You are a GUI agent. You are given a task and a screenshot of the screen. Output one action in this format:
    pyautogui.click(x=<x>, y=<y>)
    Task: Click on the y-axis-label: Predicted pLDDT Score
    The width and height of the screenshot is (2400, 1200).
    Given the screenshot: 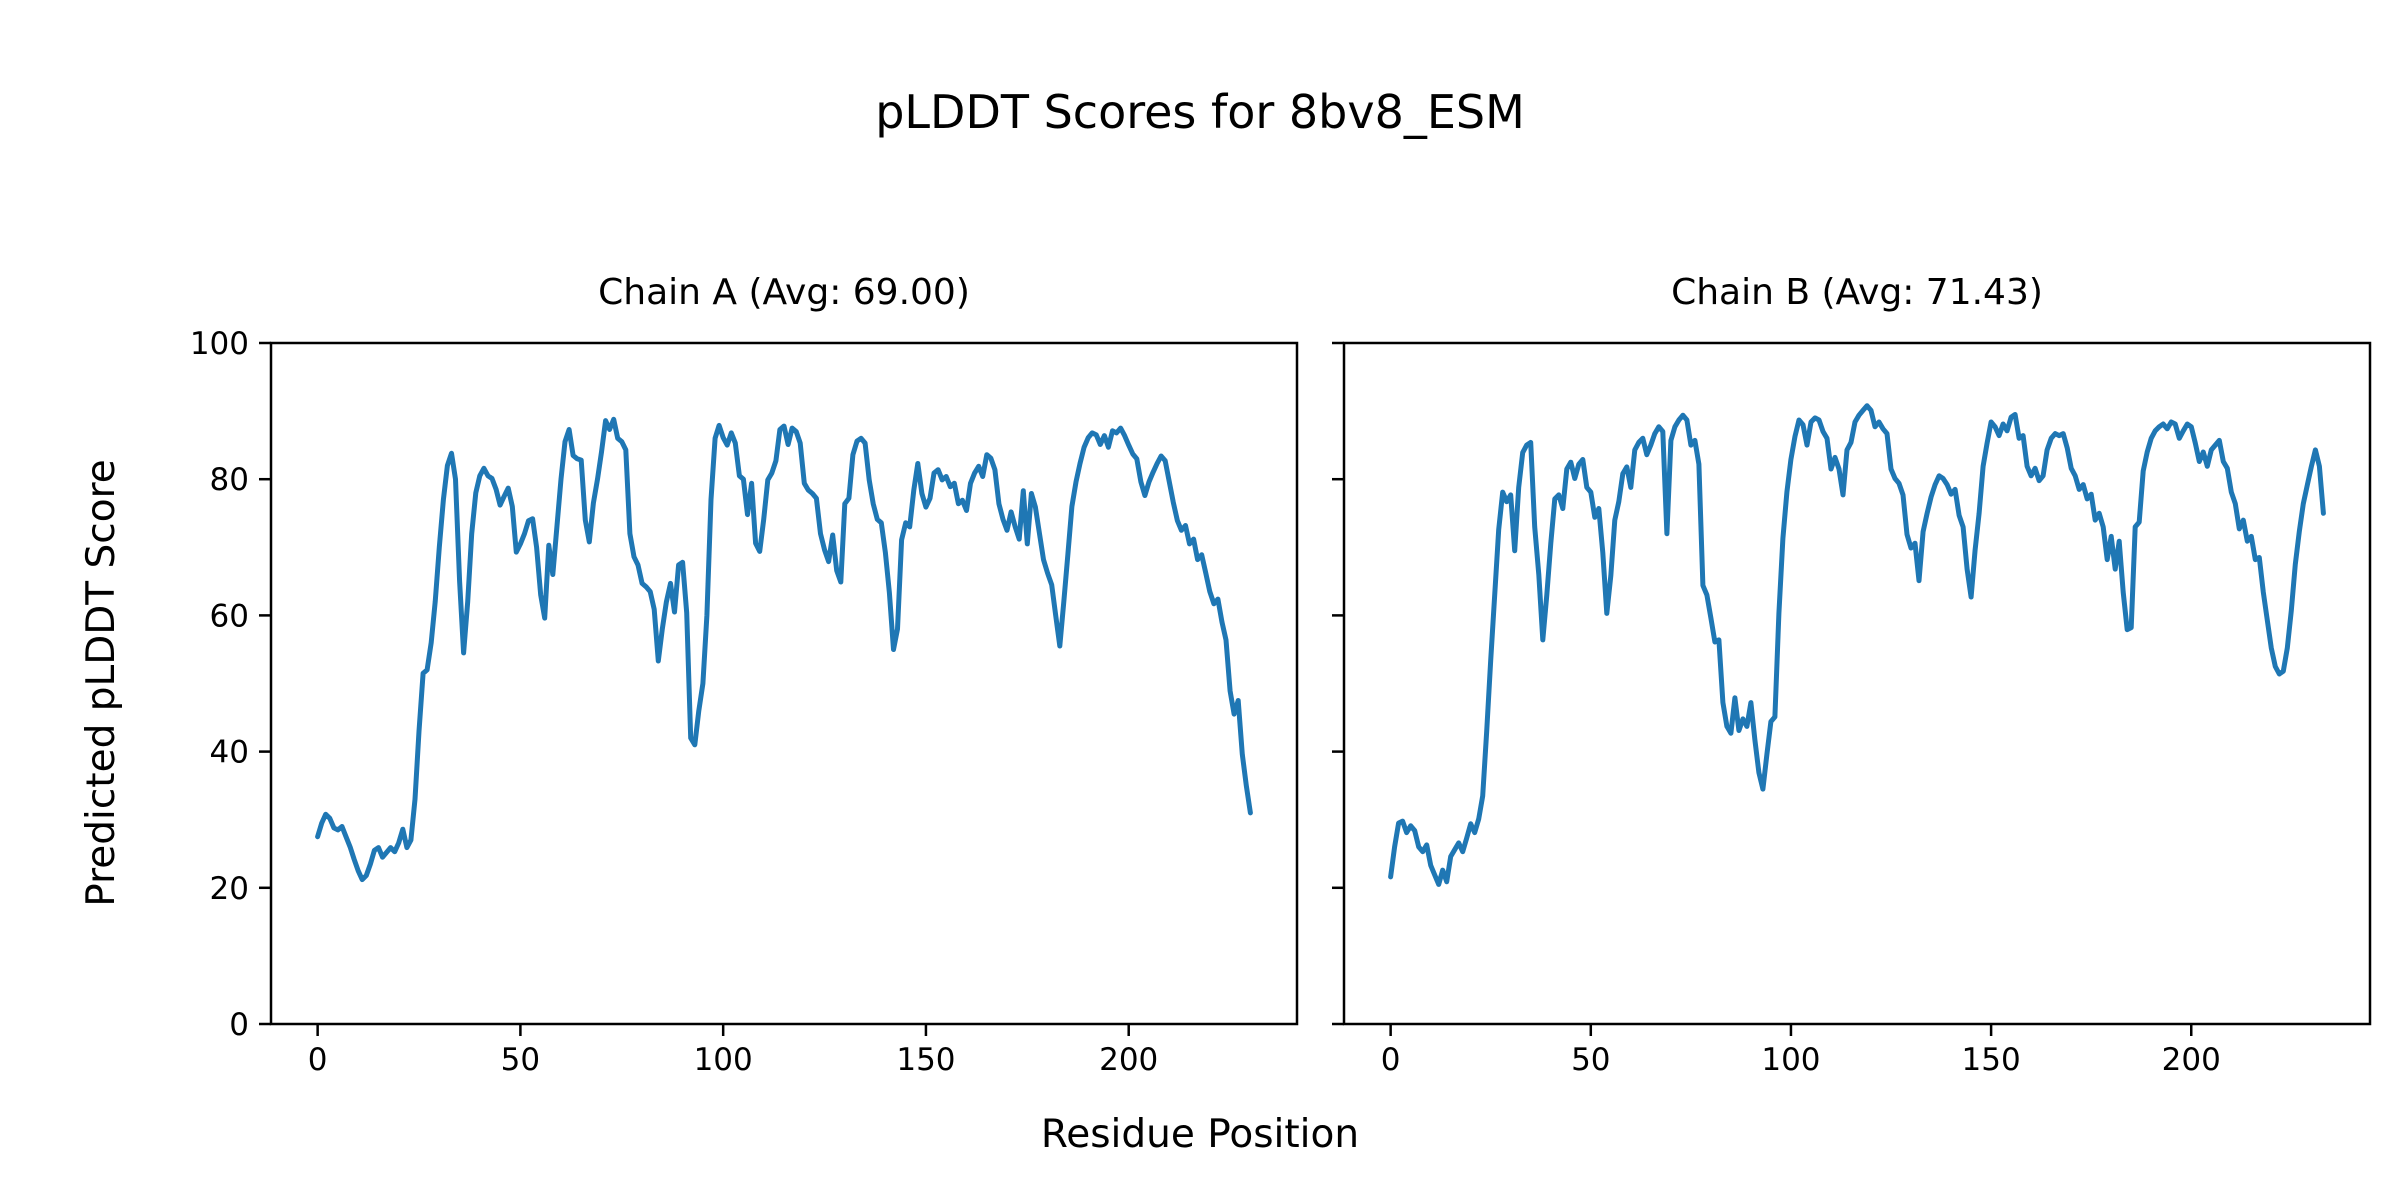 What is the action you would take?
    pyautogui.click(x=101, y=682)
    